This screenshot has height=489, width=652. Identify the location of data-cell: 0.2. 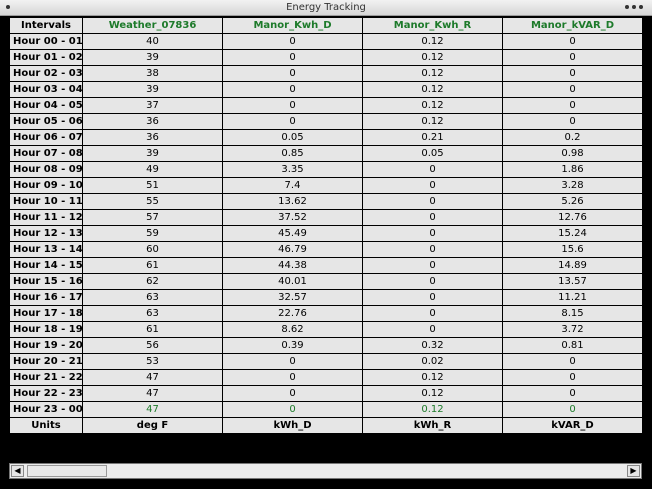
(572, 137).